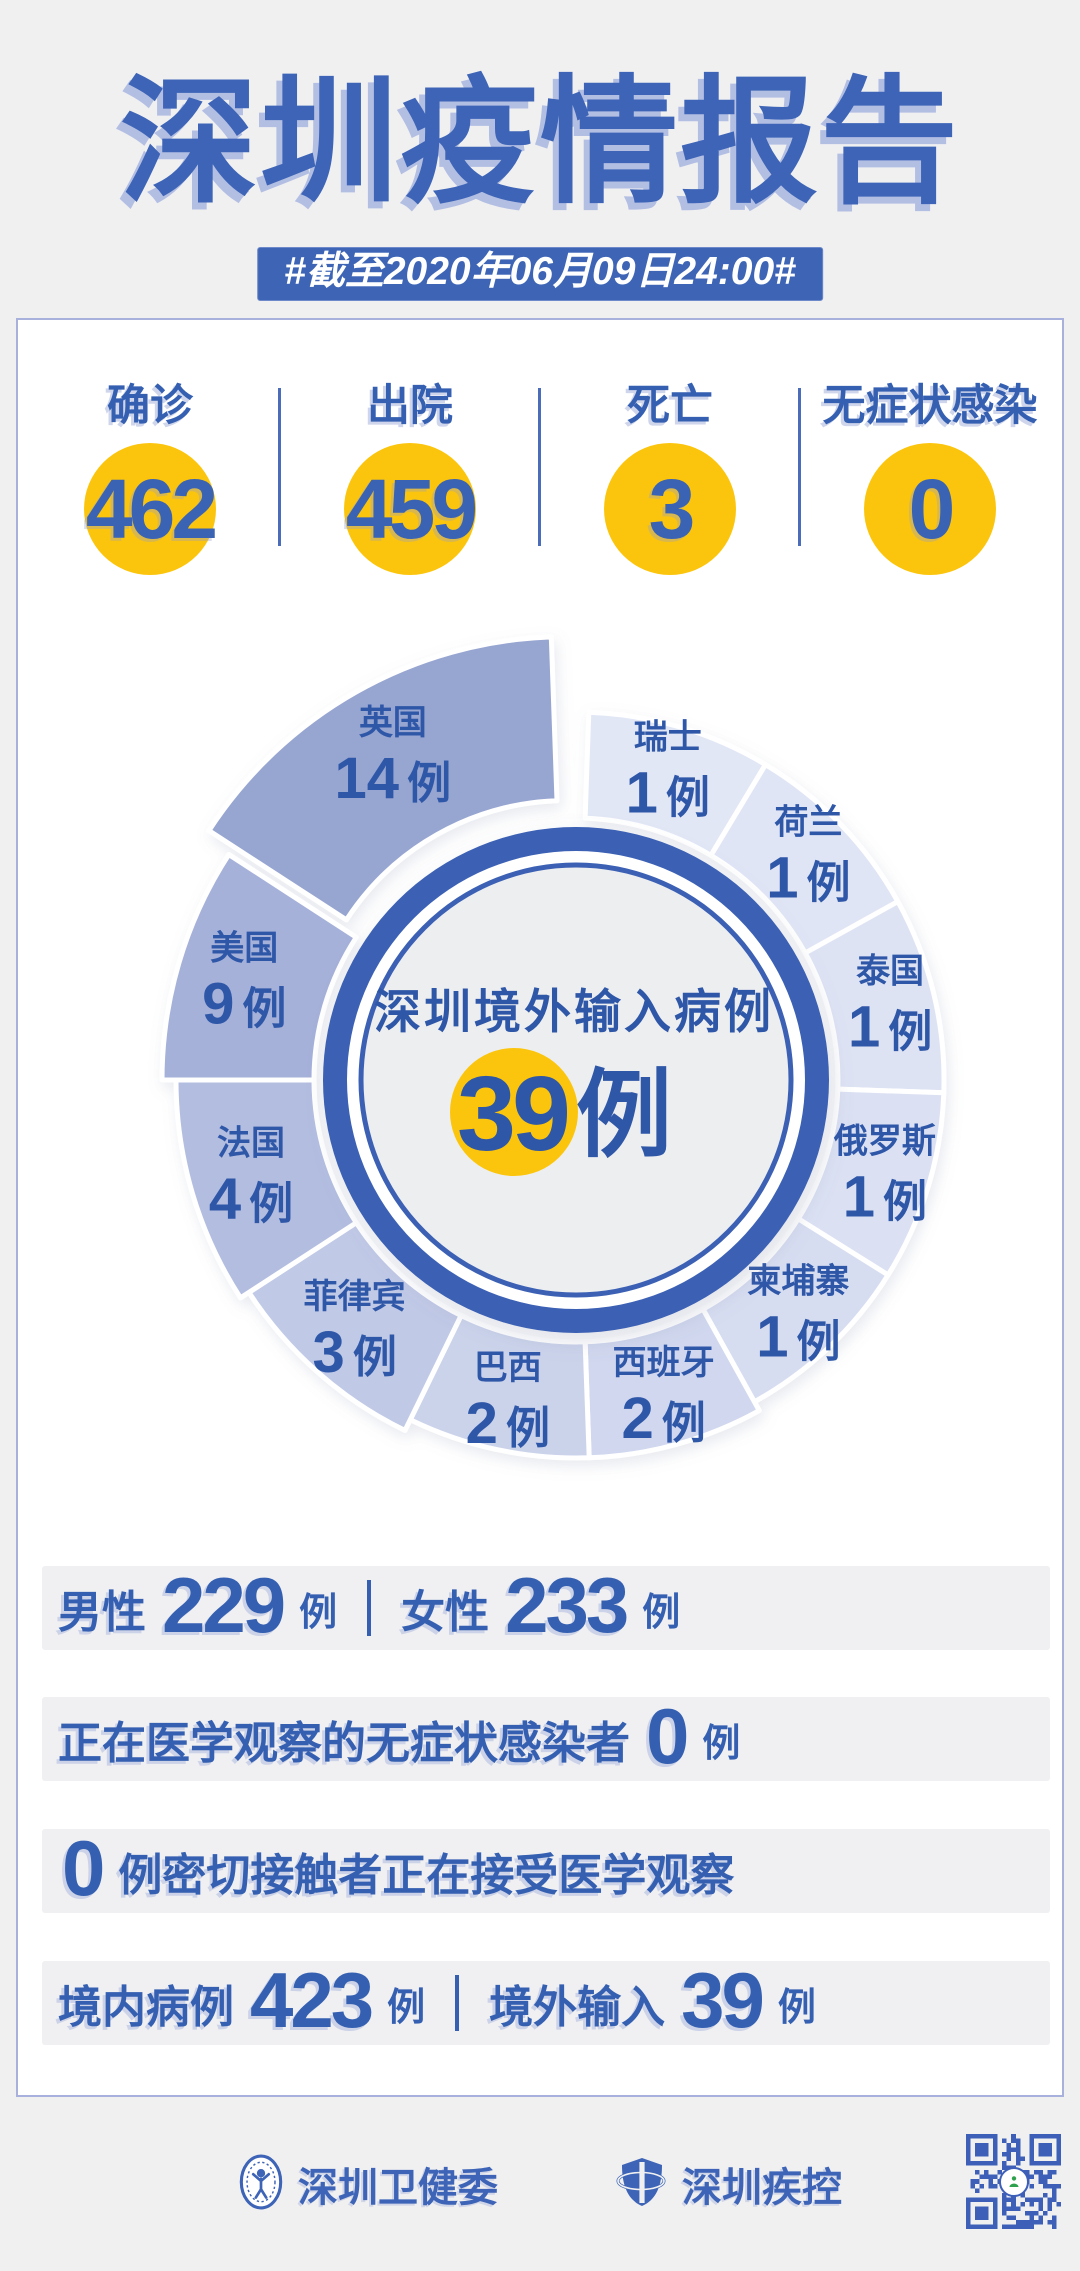  Describe the element at coordinates (540, 274) in the screenshot. I see `date-badge: #截至2020年06月09日24:00#` at that location.